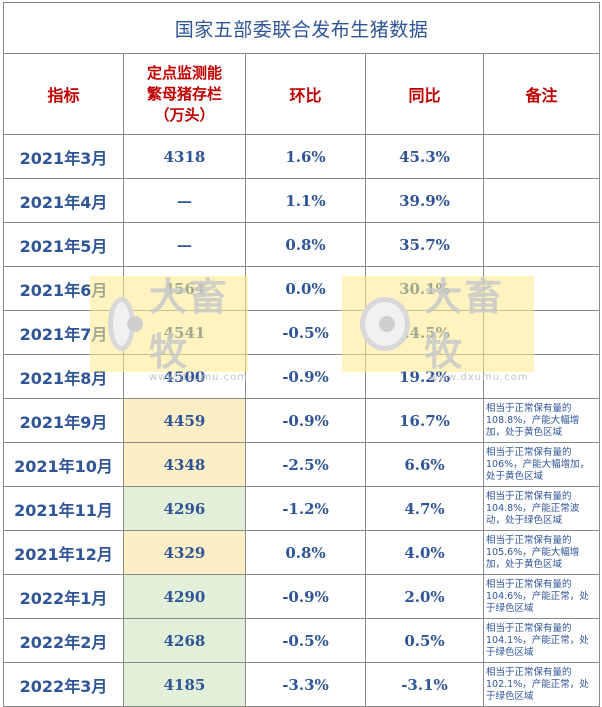 This screenshot has width=602, height=707. Describe the element at coordinates (63, 376) in the screenshot. I see `month-cell: 2021年8月` at that location.